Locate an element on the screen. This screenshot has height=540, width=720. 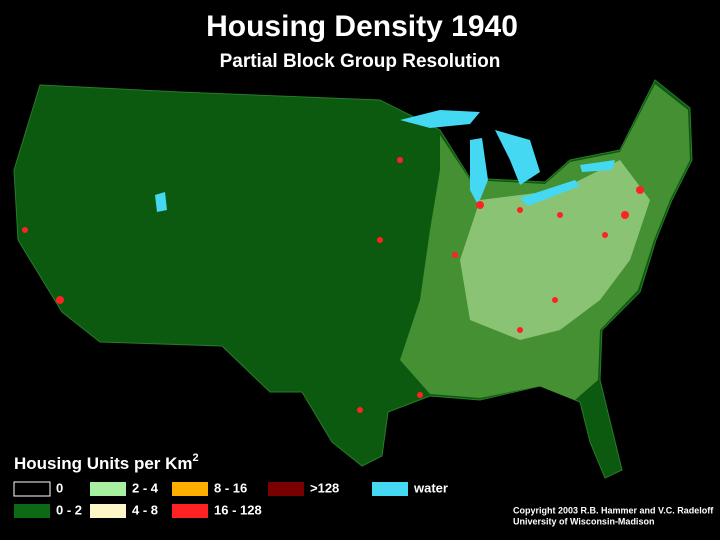
legend-label: 2 - 4 is located at coordinates (145, 487).